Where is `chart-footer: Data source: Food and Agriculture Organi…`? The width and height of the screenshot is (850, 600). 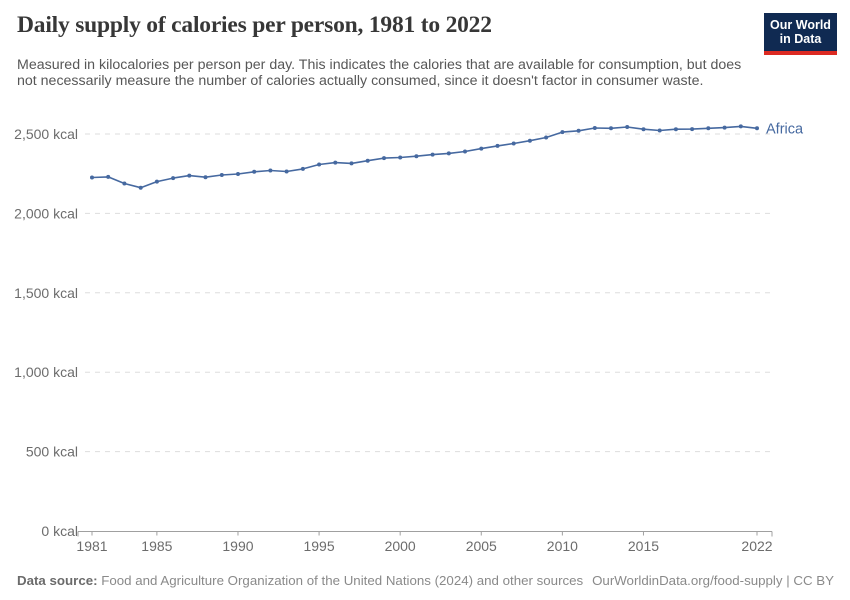
chart-footer: Data source: Food and Agriculture Organi… is located at coordinates (425, 580).